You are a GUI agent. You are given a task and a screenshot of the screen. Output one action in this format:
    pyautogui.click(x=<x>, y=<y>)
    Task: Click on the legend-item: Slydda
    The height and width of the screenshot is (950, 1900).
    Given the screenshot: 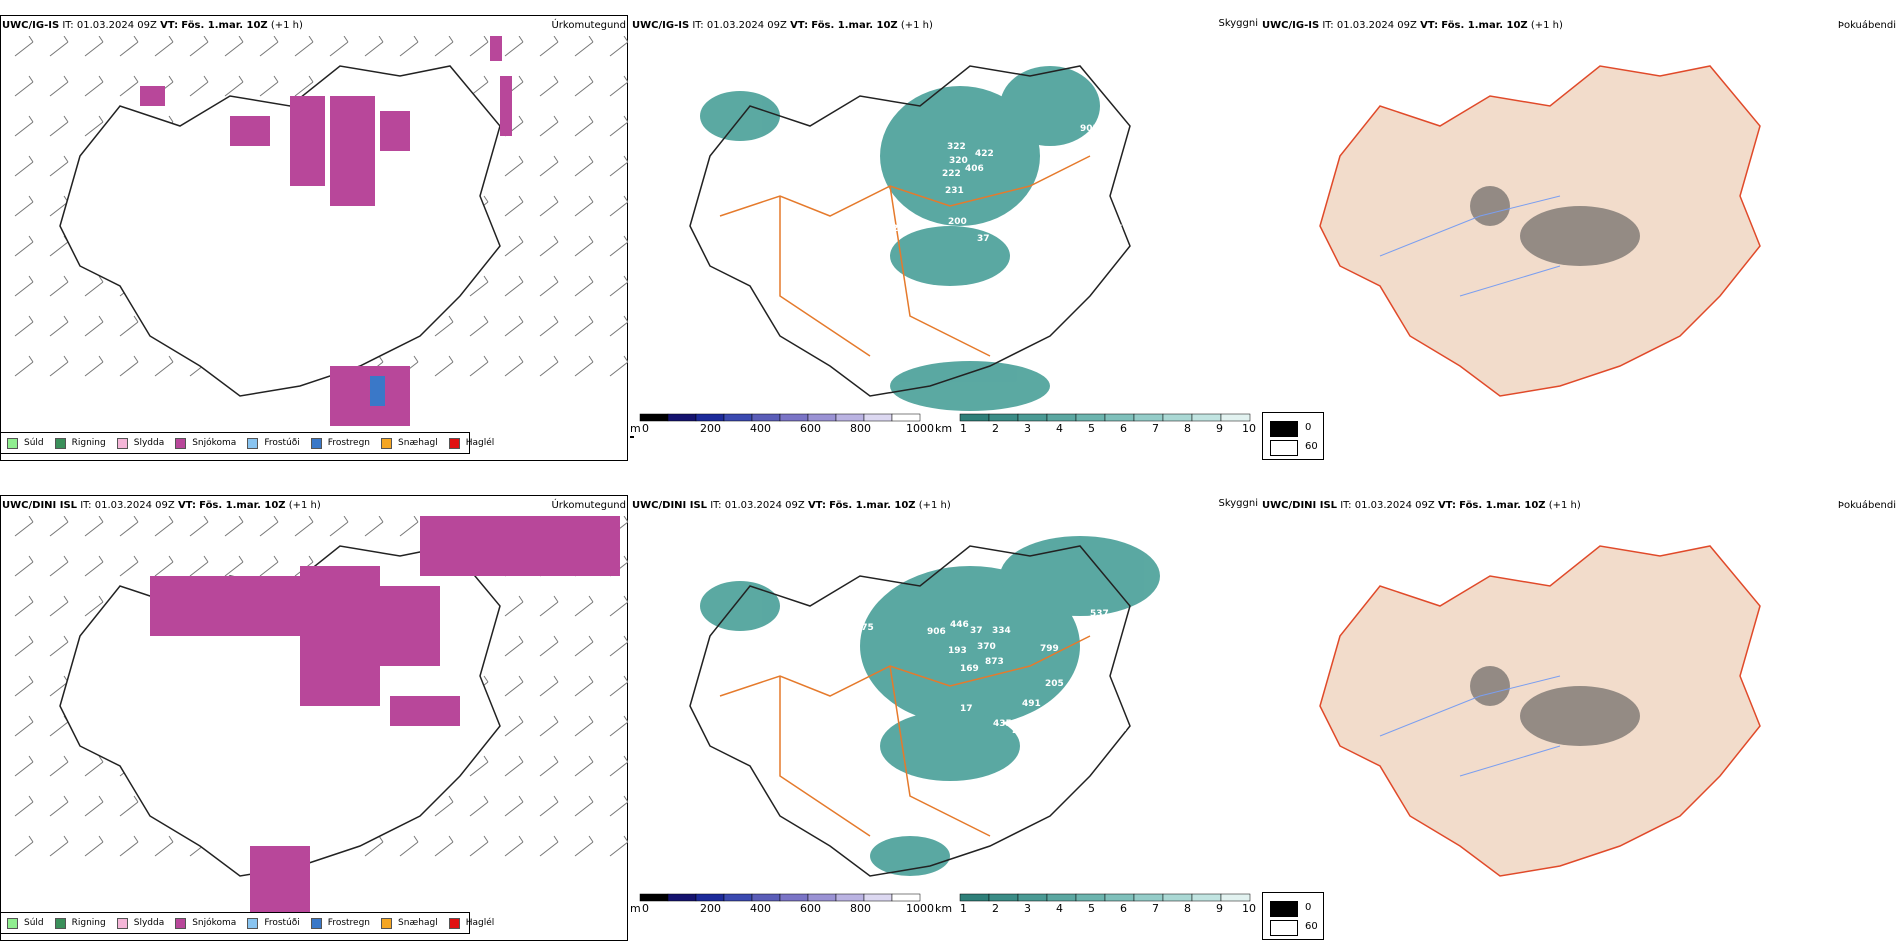 What is the action you would take?
    pyautogui.click(x=140, y=923)
    